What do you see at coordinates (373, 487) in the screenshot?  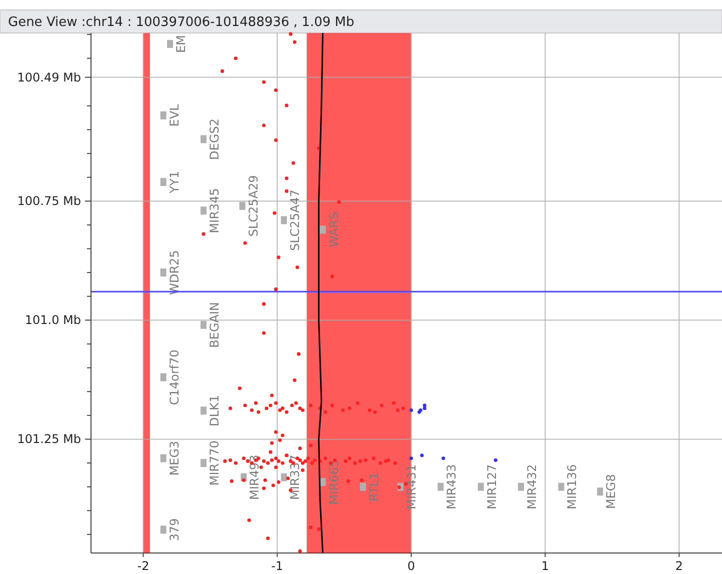 I see `annotation: RTL1` at bounding box center [373, 487].